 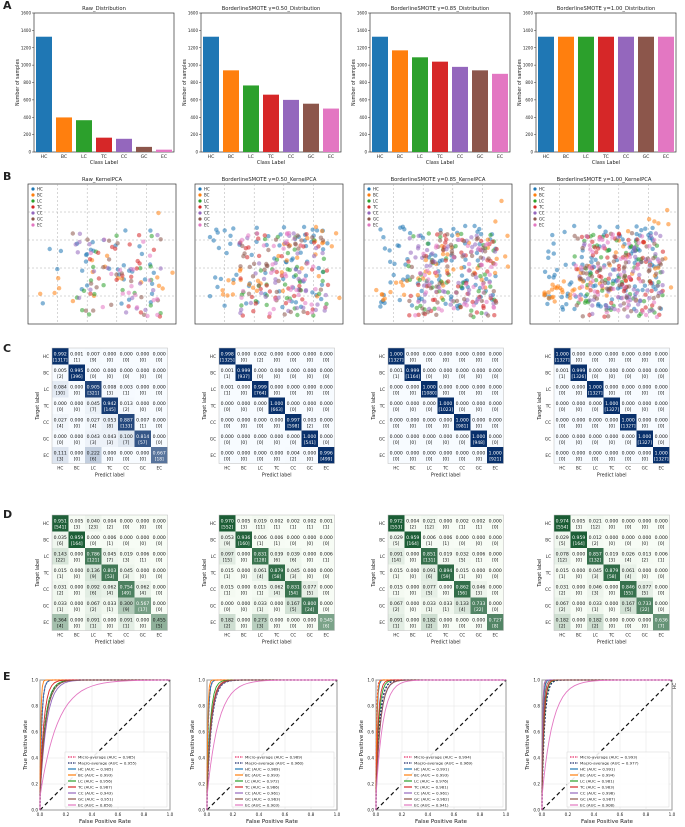 I want to click on cell-count: [554], so click(x=562, y=528).